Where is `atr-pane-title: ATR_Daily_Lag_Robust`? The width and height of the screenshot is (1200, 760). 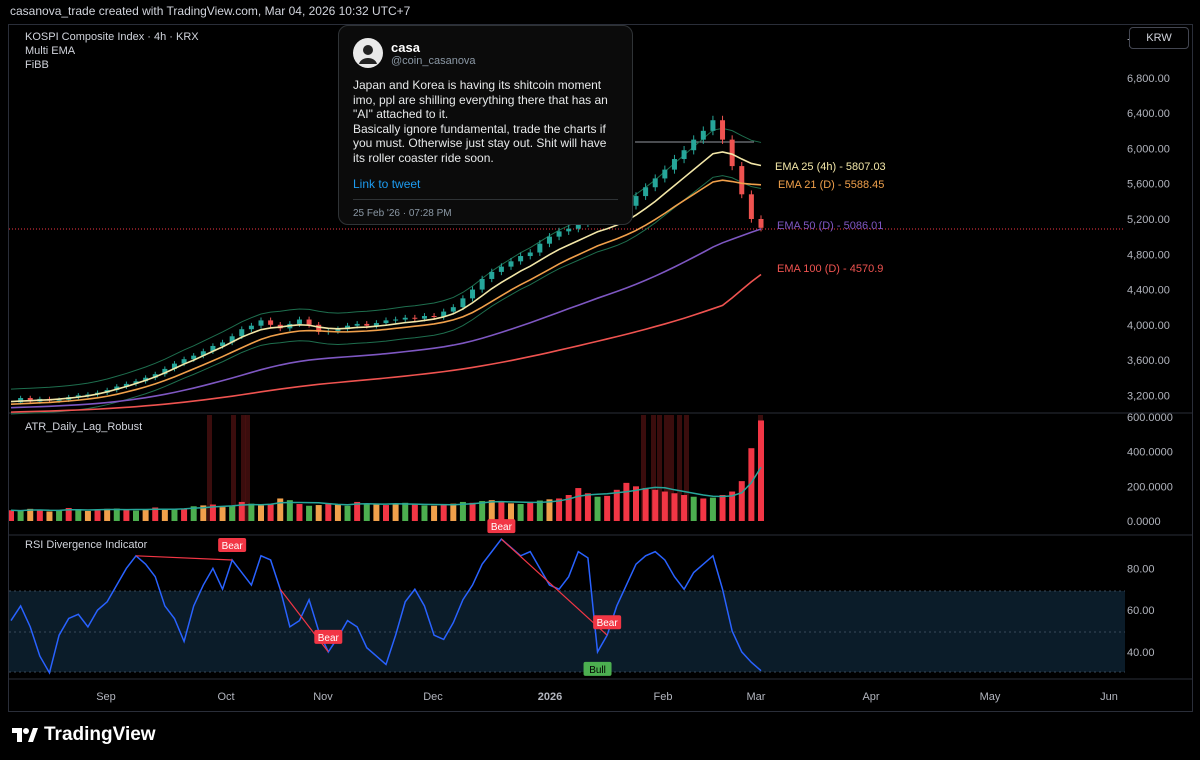 atr-pane-title: ATR_Daily_Lag_Robust is located at coordinates (84, 427).